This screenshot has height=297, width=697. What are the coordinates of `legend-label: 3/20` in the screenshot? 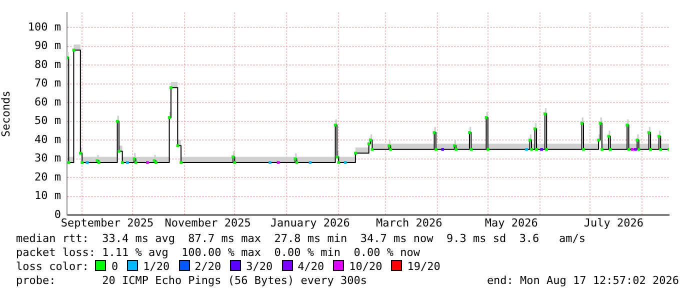 It's located at (259, 267).